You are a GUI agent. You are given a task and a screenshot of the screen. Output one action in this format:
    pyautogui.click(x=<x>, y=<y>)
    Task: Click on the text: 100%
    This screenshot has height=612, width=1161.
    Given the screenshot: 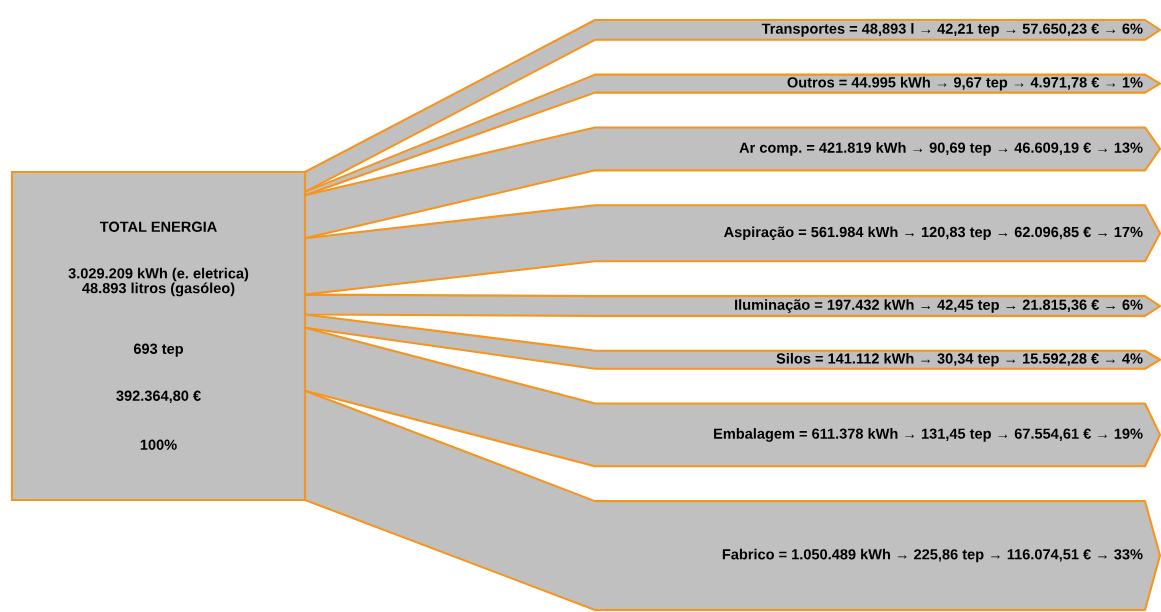 What is the action you would take?
    pyautogui.click(x=158, y=444)
    